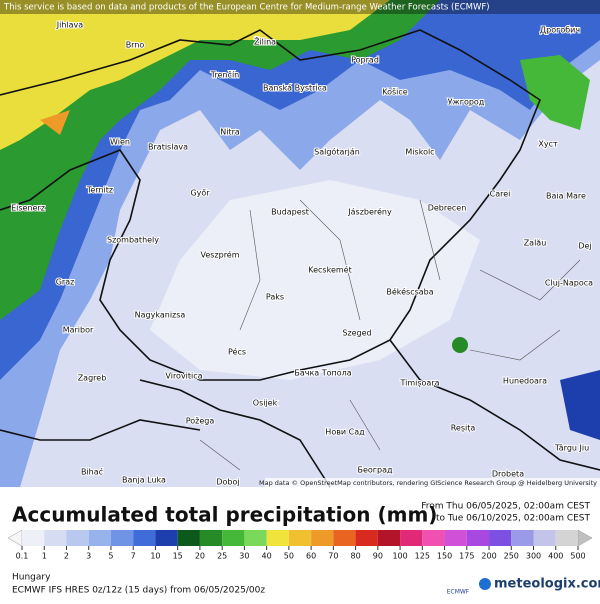 The image size is (600, 604). What do you see at coordinates (399, 556) in the screenshot?
I see `legend-tick-label: 100` at bounding box center [399, 556].